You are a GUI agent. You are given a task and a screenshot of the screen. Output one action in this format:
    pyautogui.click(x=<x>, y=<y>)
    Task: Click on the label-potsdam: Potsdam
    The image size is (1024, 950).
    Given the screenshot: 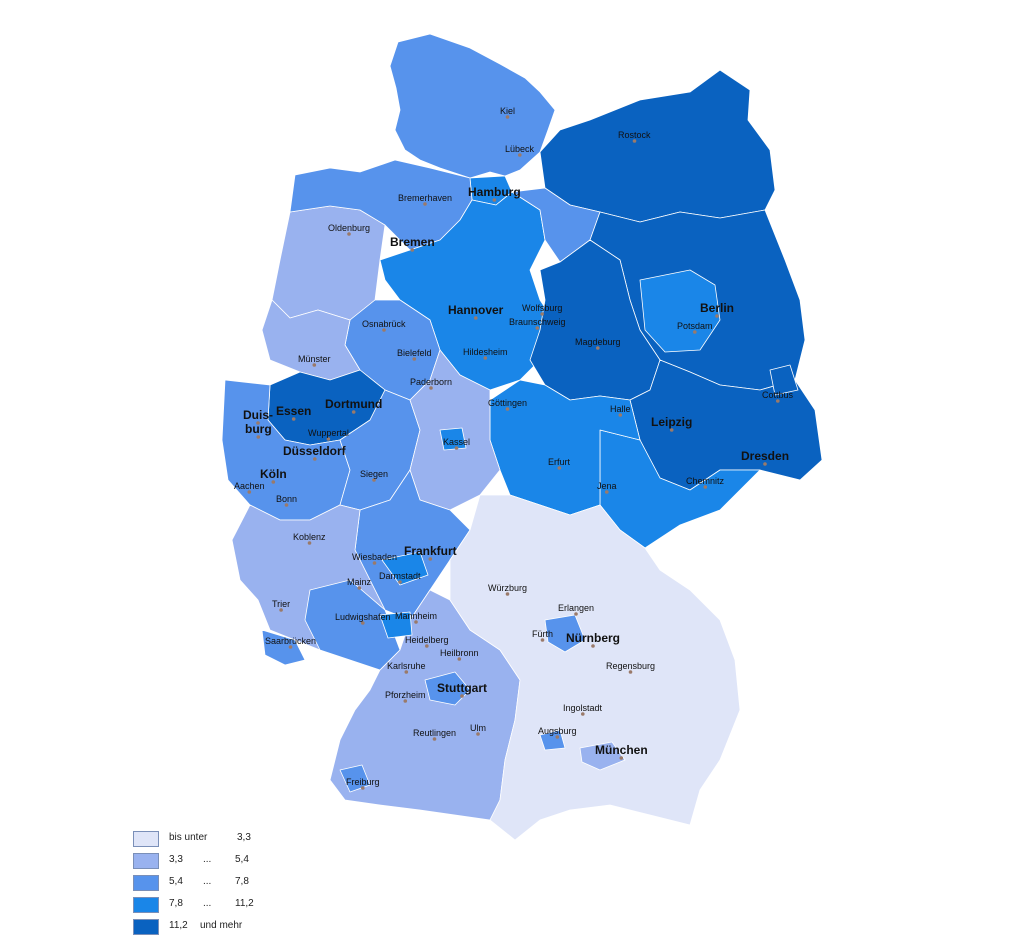 What is the action you would take?
    pyautogui.click(x=695, y=326)
    